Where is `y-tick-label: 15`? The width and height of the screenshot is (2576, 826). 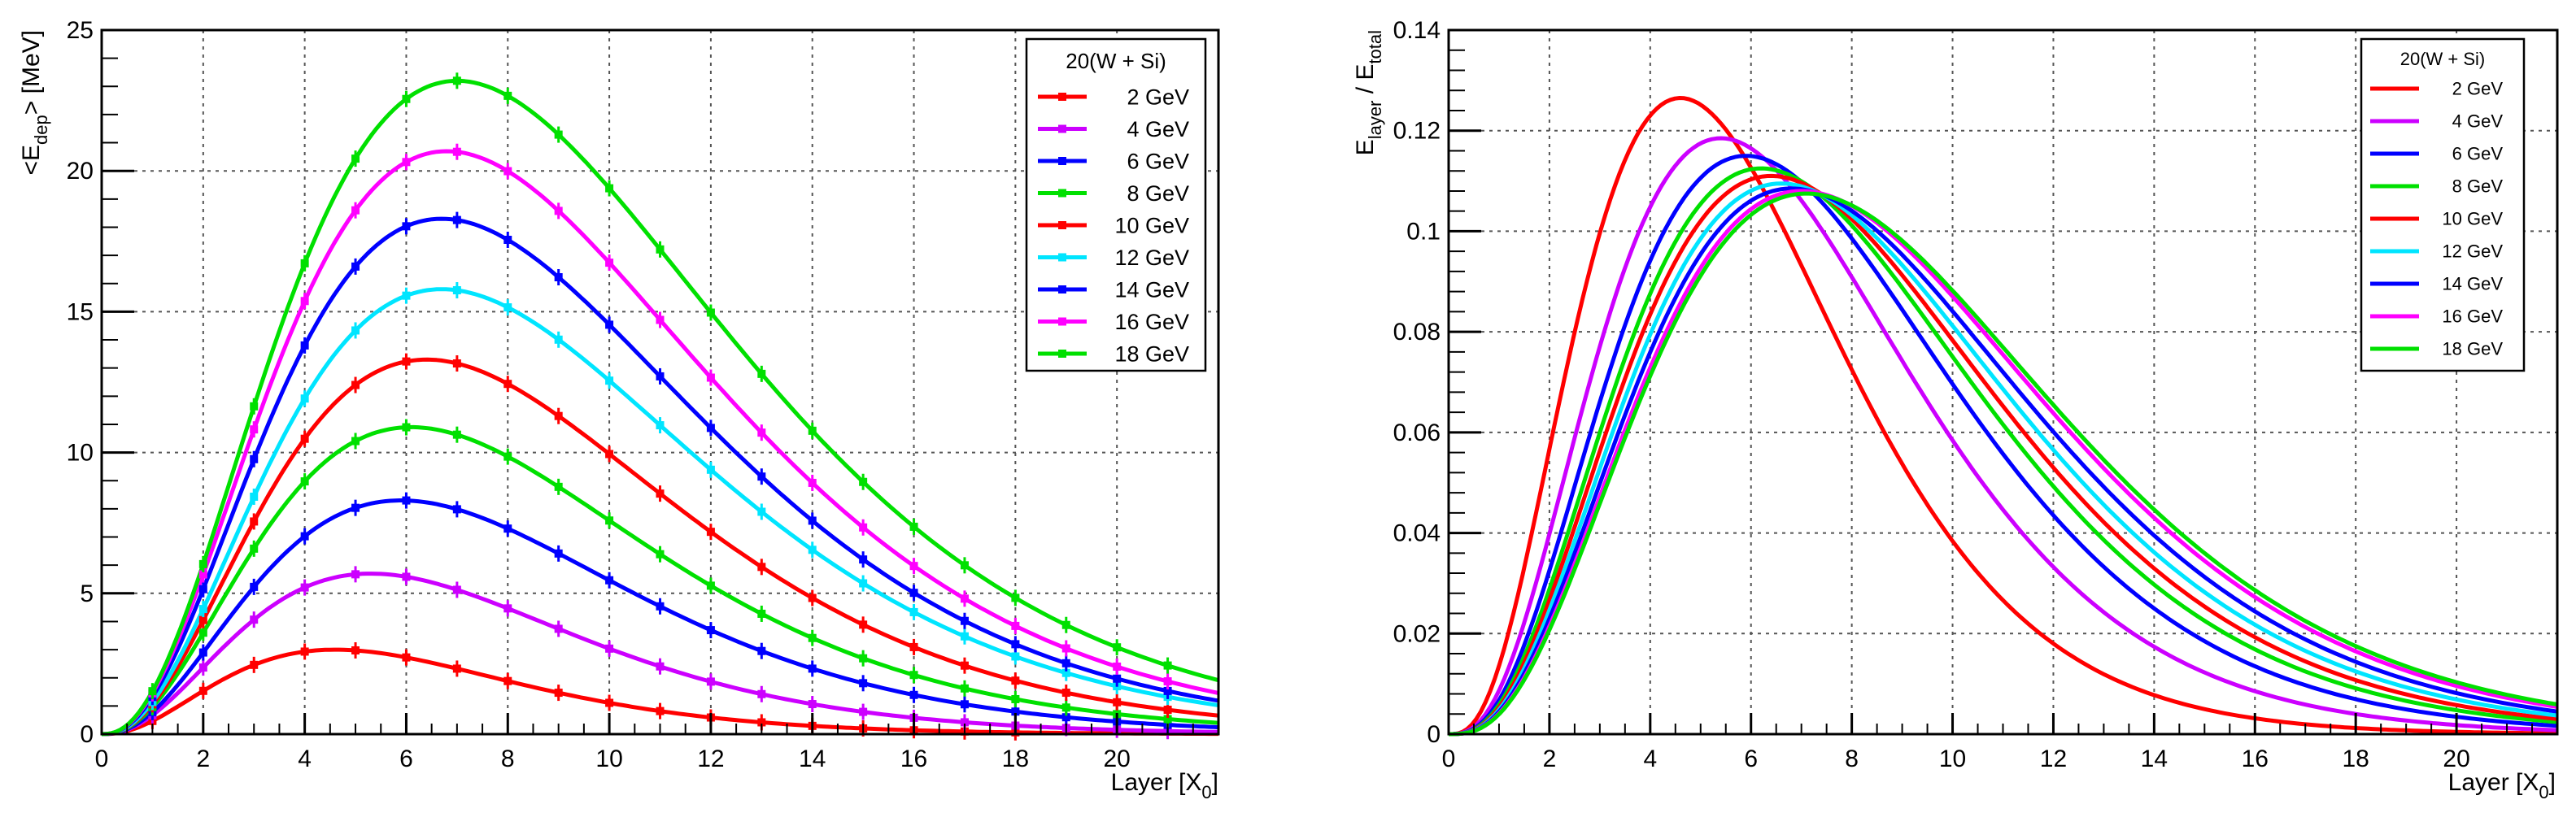
y-tick-label: 15 is located at coordinates (80, 311).